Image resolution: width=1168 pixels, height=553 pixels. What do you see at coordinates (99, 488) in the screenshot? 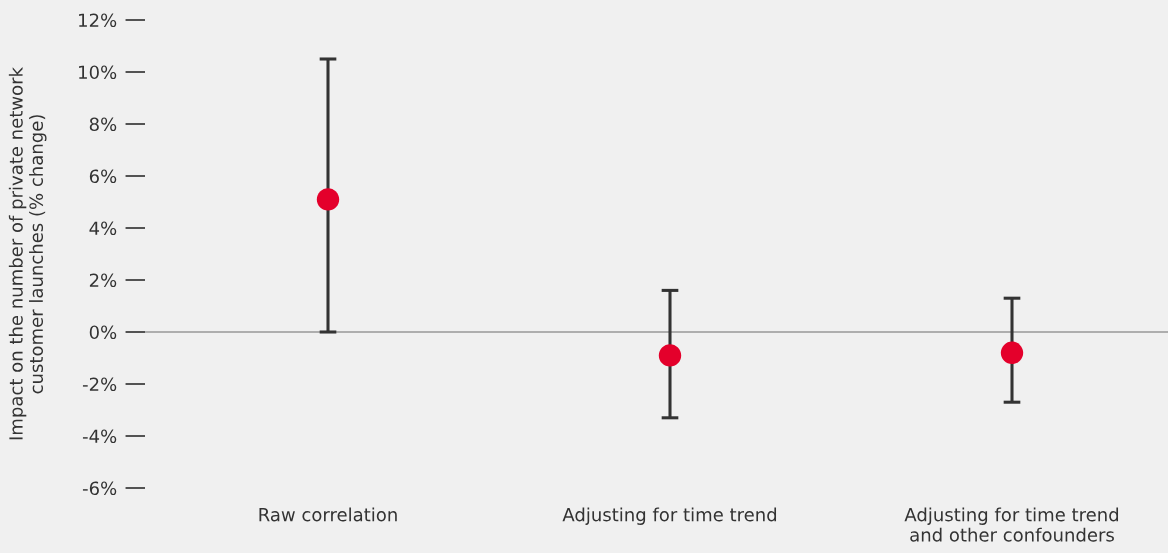
I see `y-tick-label: -6%` at bounding box center [99, 488].